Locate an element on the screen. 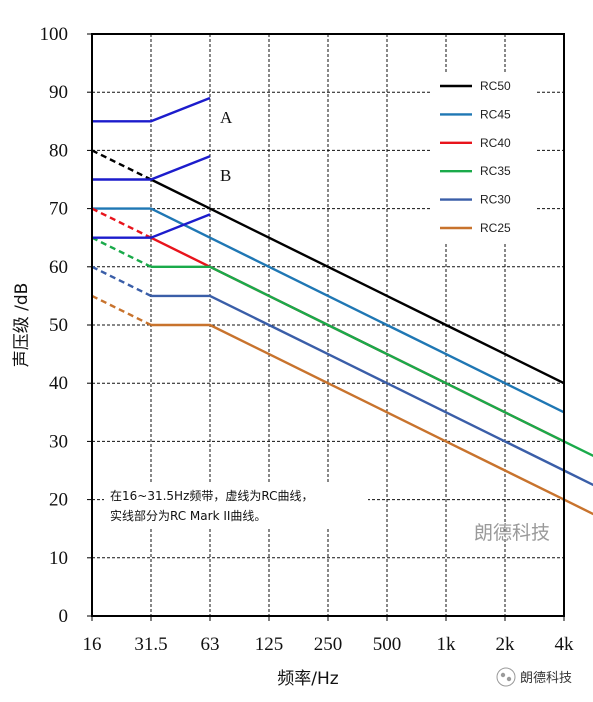 This screenshot has height=702, width=593. annotation: 在16~31.5Hz频带，虚线为RC曲线， 实线部分为RC Mark II曲线。 is located at coordinates (236, 506).